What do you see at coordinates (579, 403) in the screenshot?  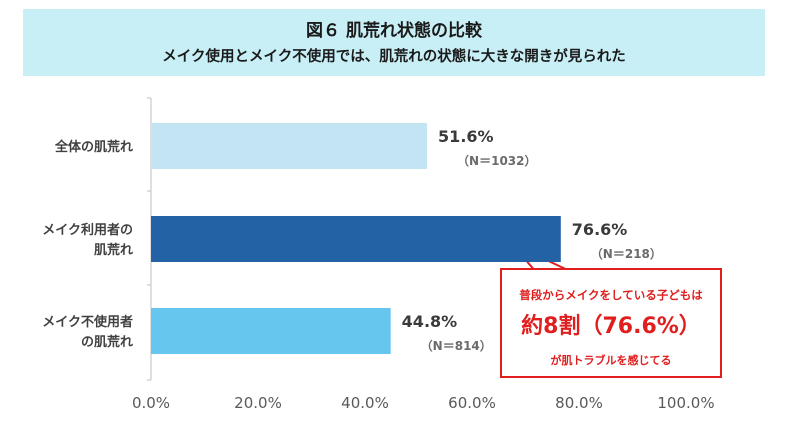 I see `x-tick-label: 80.0%` at bounding box center [579, 403].